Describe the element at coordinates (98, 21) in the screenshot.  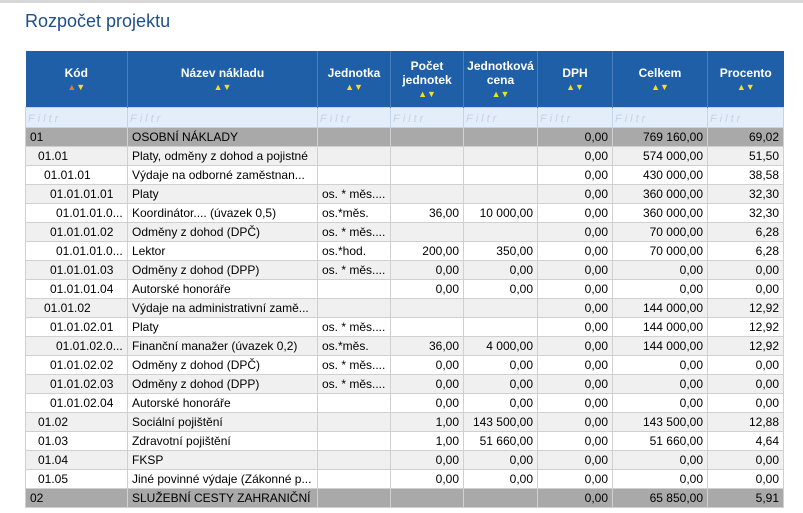
I see `page-title: Rozpočet projektu` at that location.